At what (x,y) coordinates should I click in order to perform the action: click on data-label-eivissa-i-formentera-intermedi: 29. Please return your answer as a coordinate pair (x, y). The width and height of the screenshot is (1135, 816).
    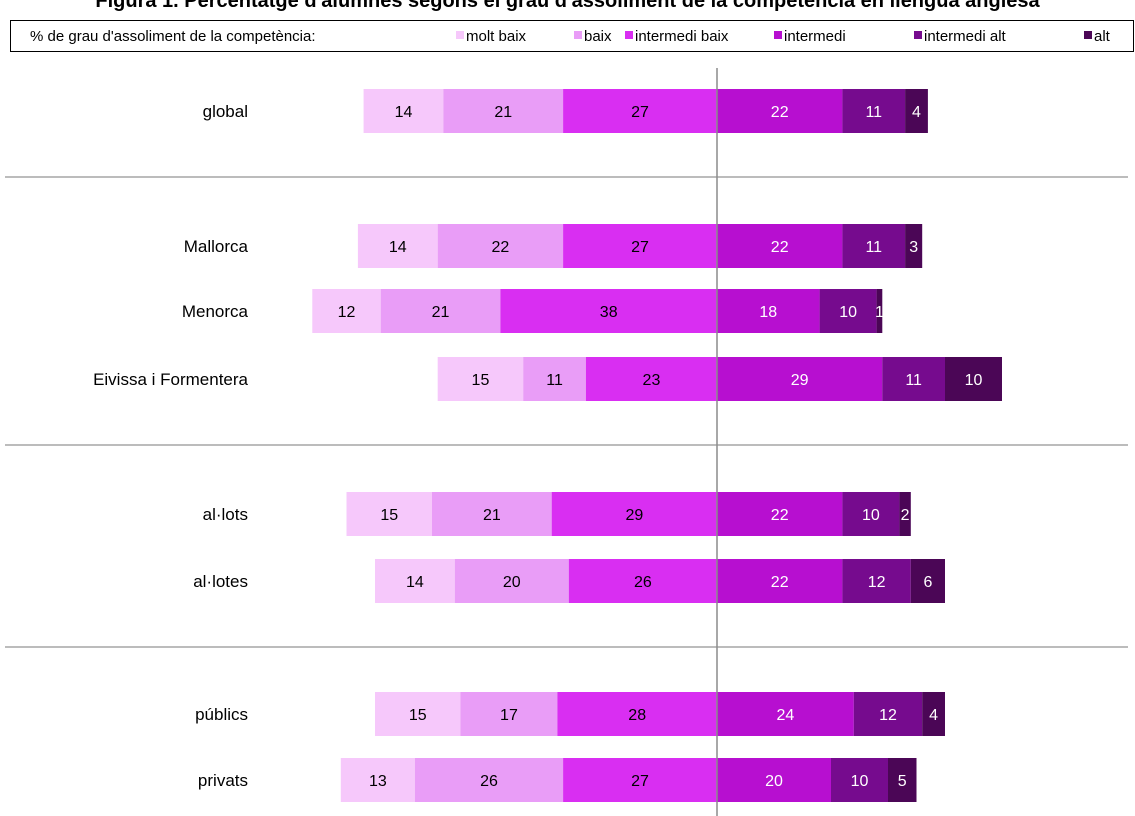
    Looking at the image, I should click on (800, 380).